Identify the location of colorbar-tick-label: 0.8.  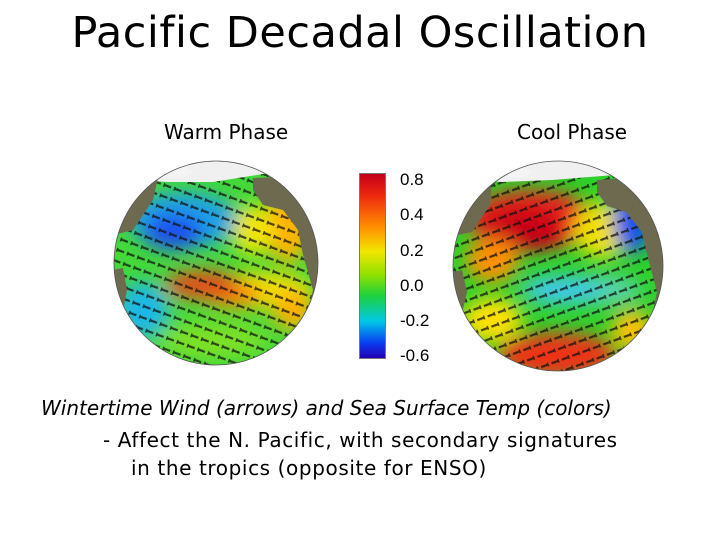
(412, 179).